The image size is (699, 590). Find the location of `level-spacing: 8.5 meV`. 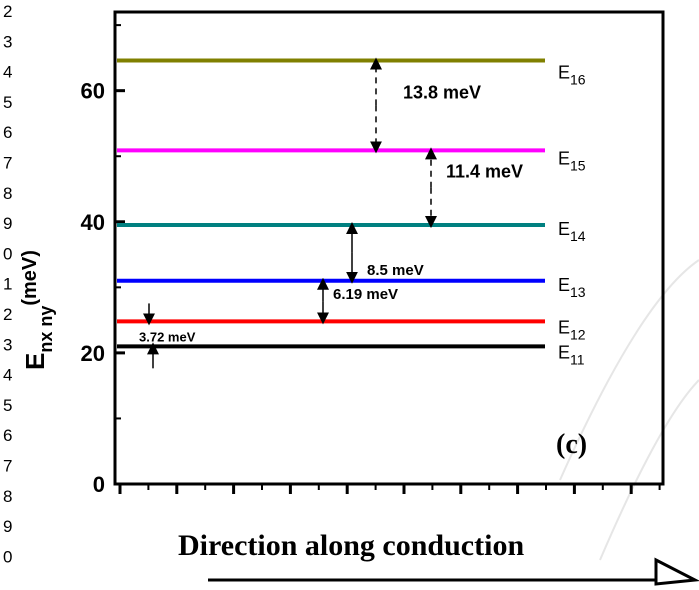

level-spacing: 8.5 meV is located at coordinates (388, 253).